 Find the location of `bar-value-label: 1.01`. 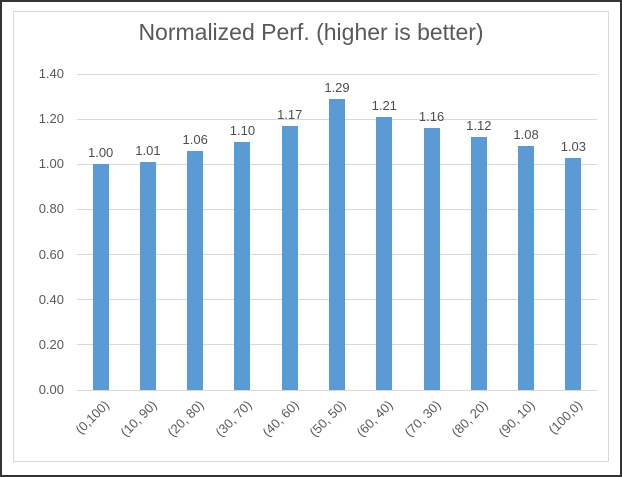

bar-value-label: 1.01 is located at coordinates (148, 150).